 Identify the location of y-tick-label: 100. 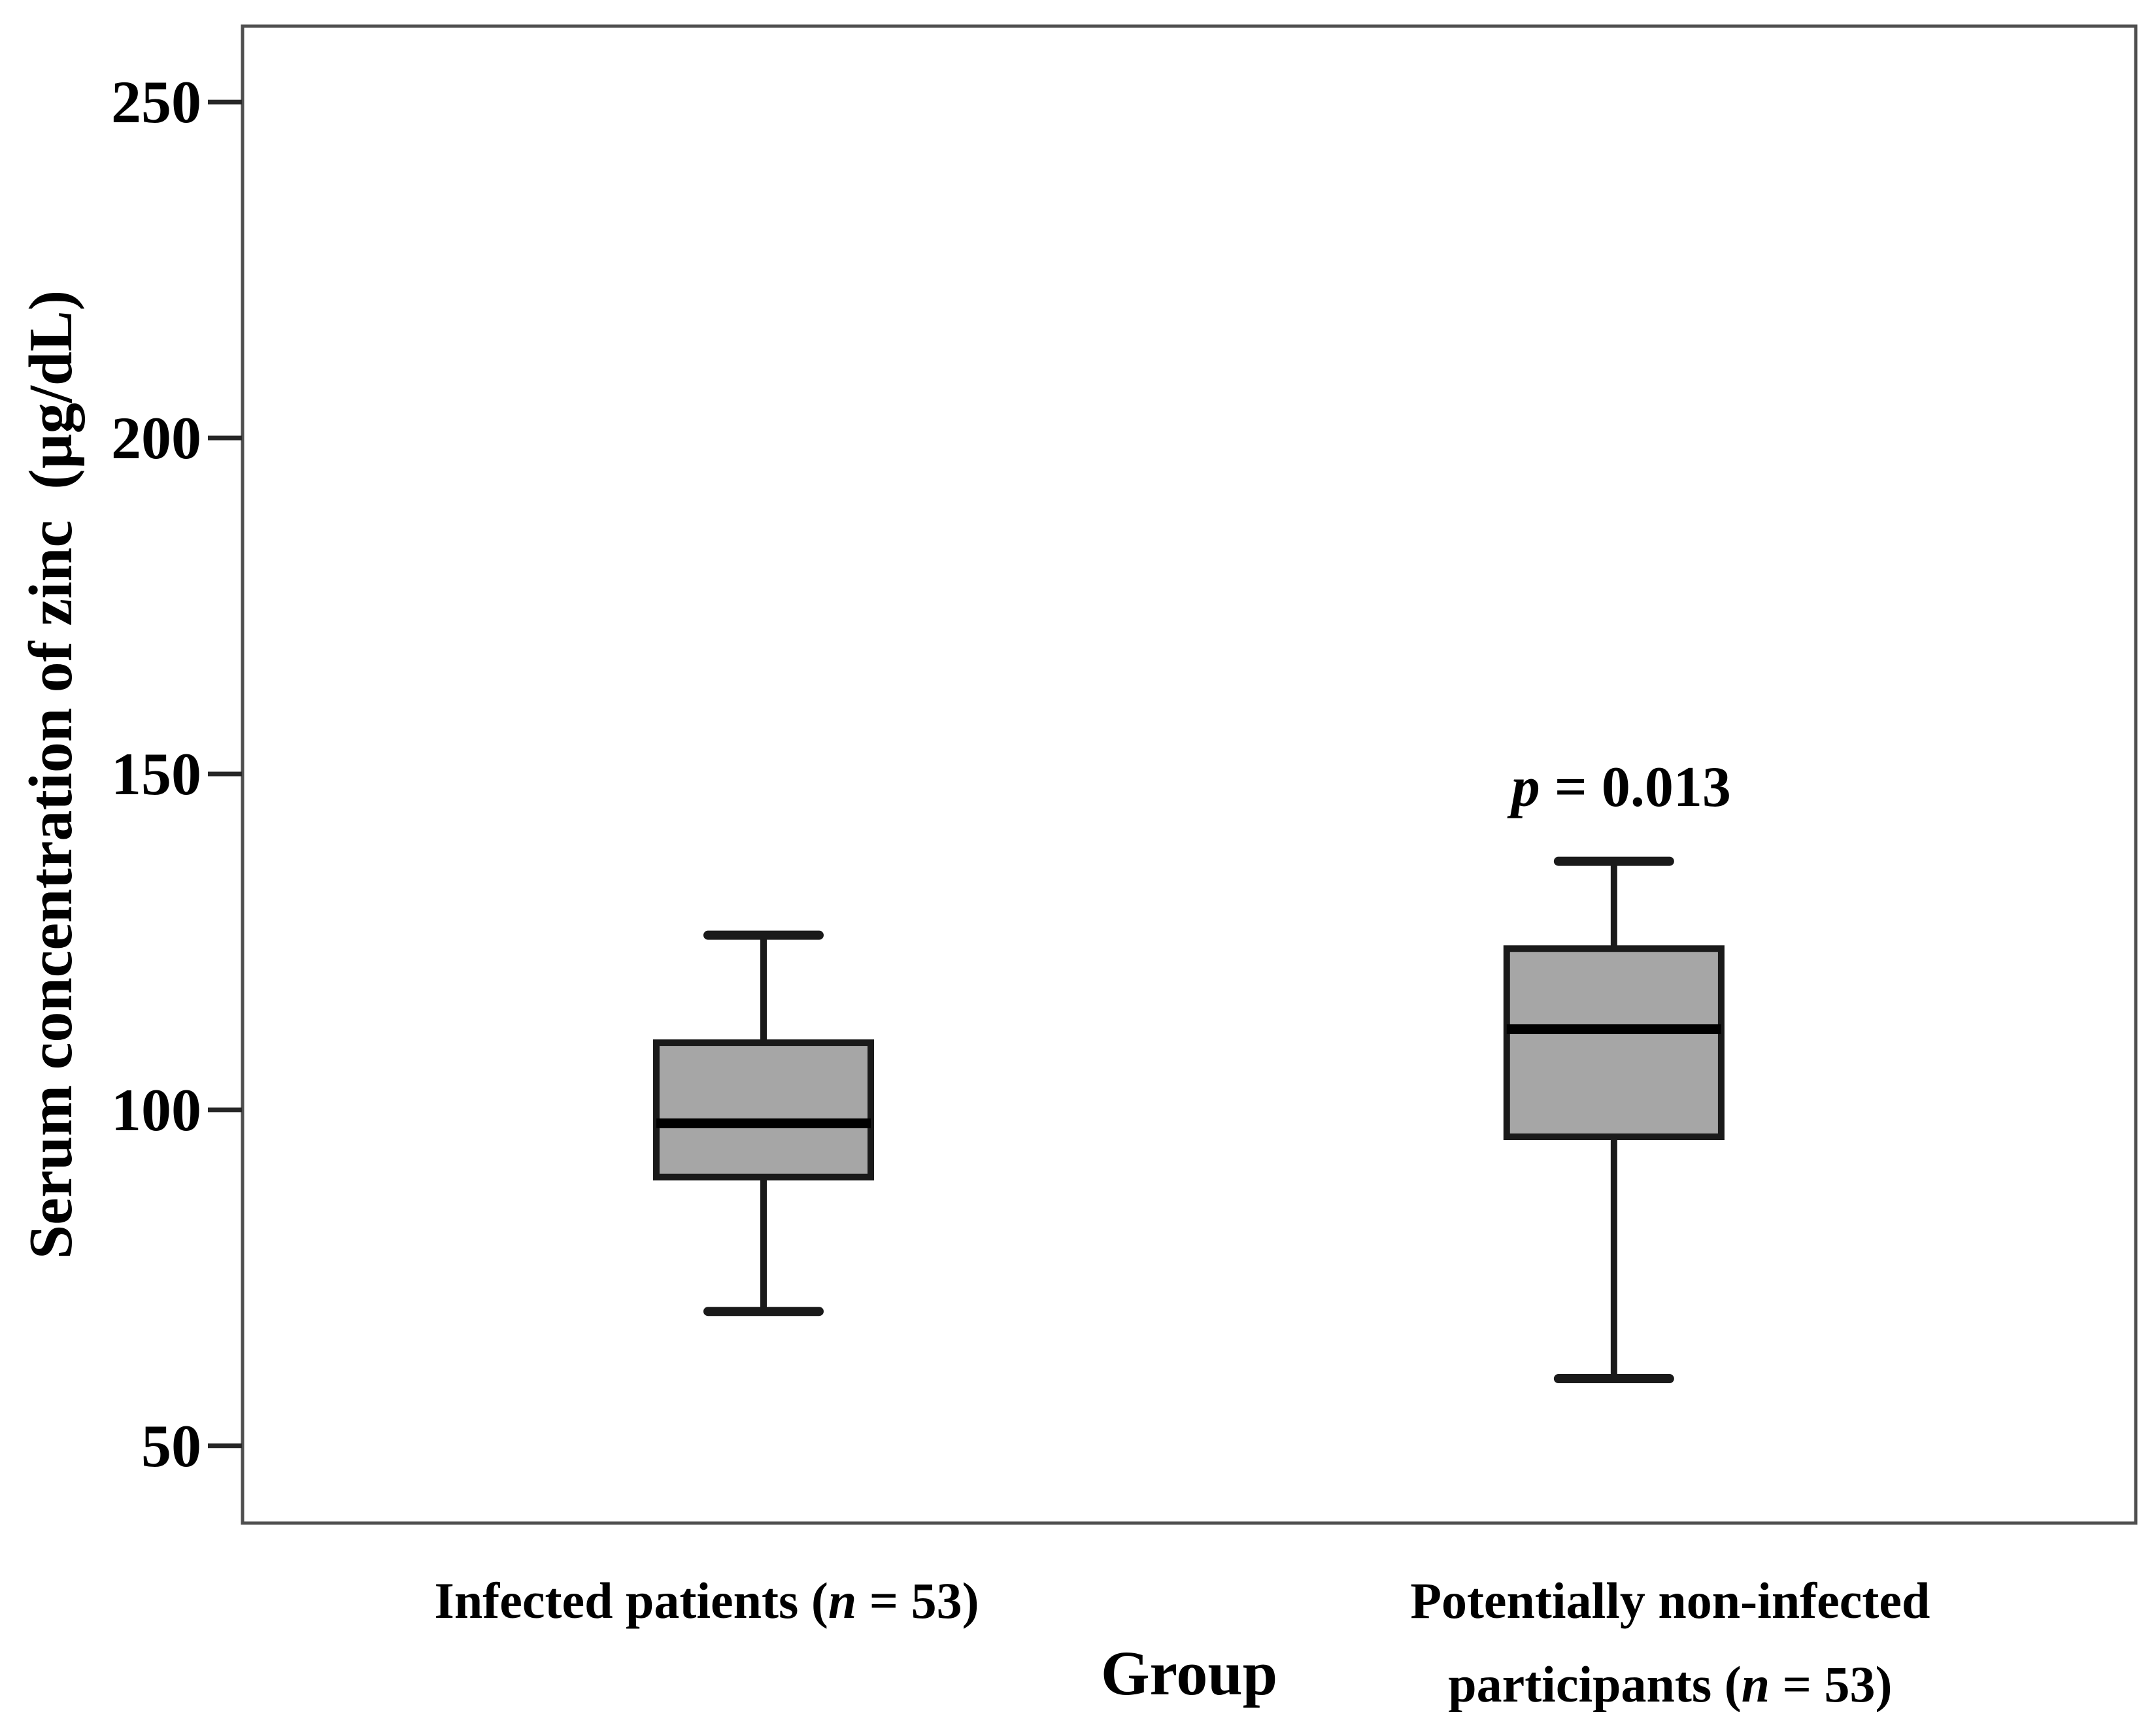
(156, 1109).